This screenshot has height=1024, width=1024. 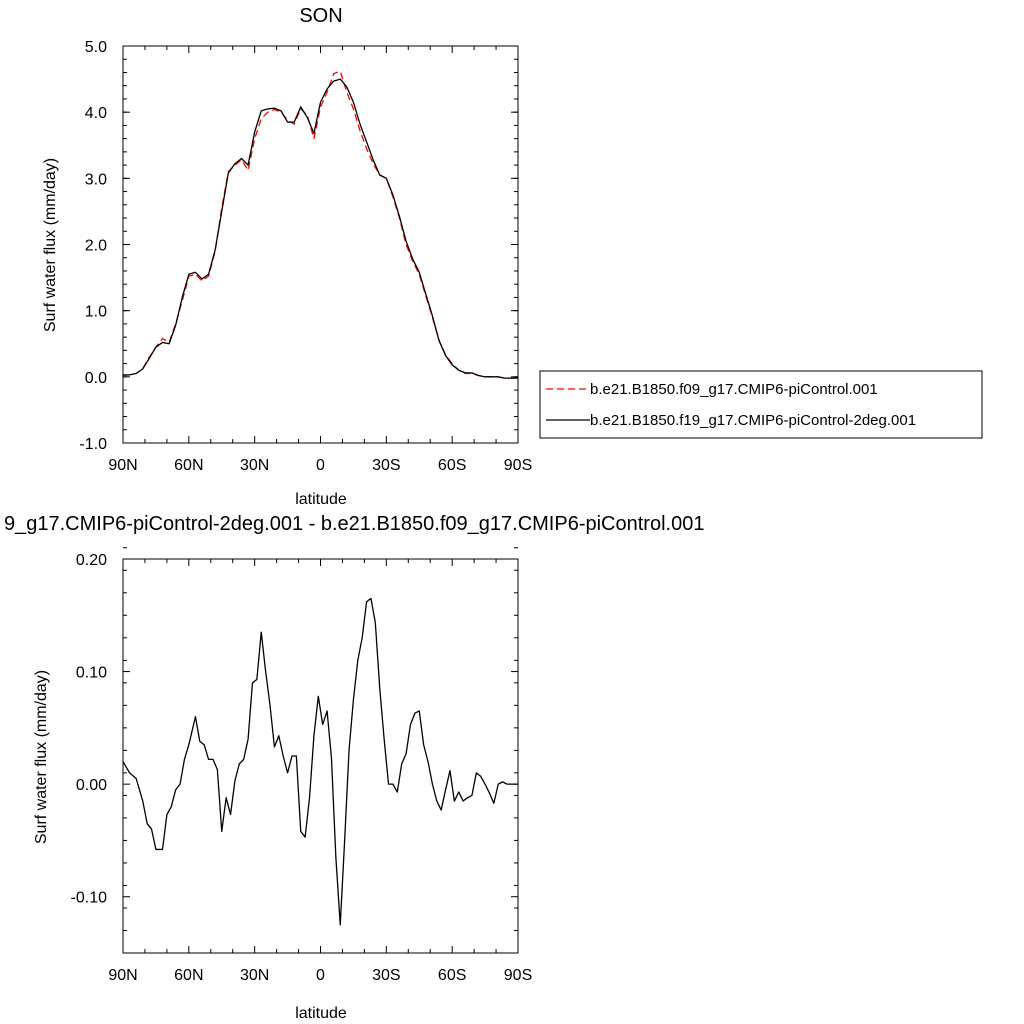 What do you see at coordinates (96, 47) in the screenshot?
I see `top-ytick-label: 5.0` at bounding box center [96, 47].